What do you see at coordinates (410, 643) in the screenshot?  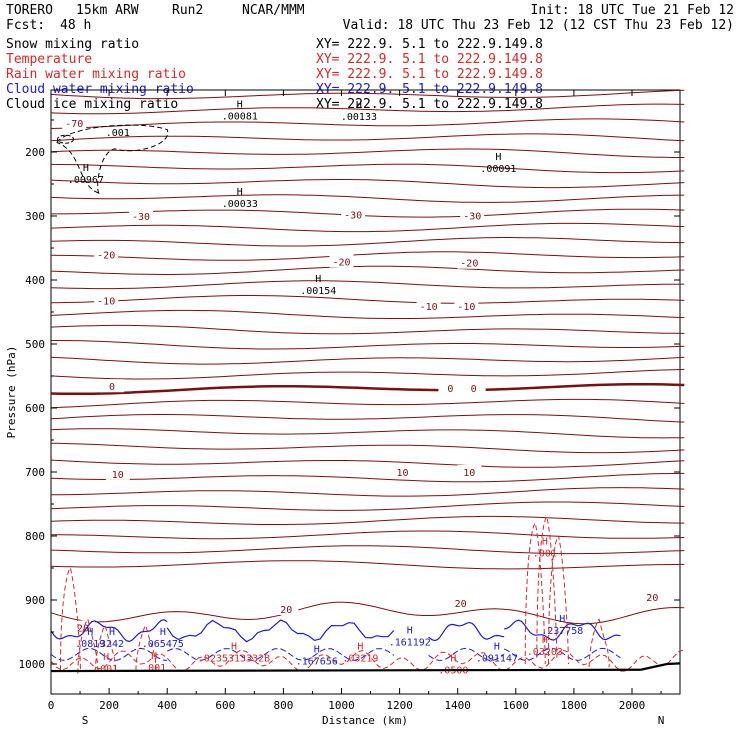 I see `cloud-water-high-value: .161192` at bounding box center [410, 643].